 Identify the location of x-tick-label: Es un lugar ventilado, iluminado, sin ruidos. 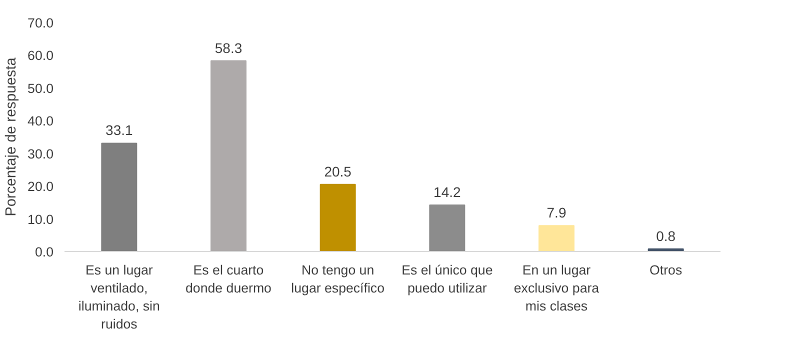
(119, 297).